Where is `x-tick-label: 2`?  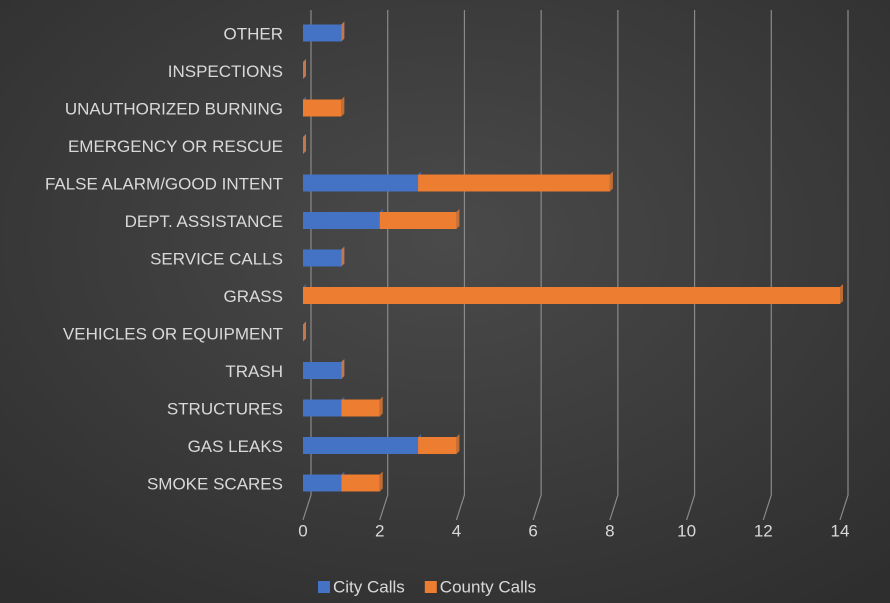 x-tick-label: 2 is located at coordinates (379, 530).